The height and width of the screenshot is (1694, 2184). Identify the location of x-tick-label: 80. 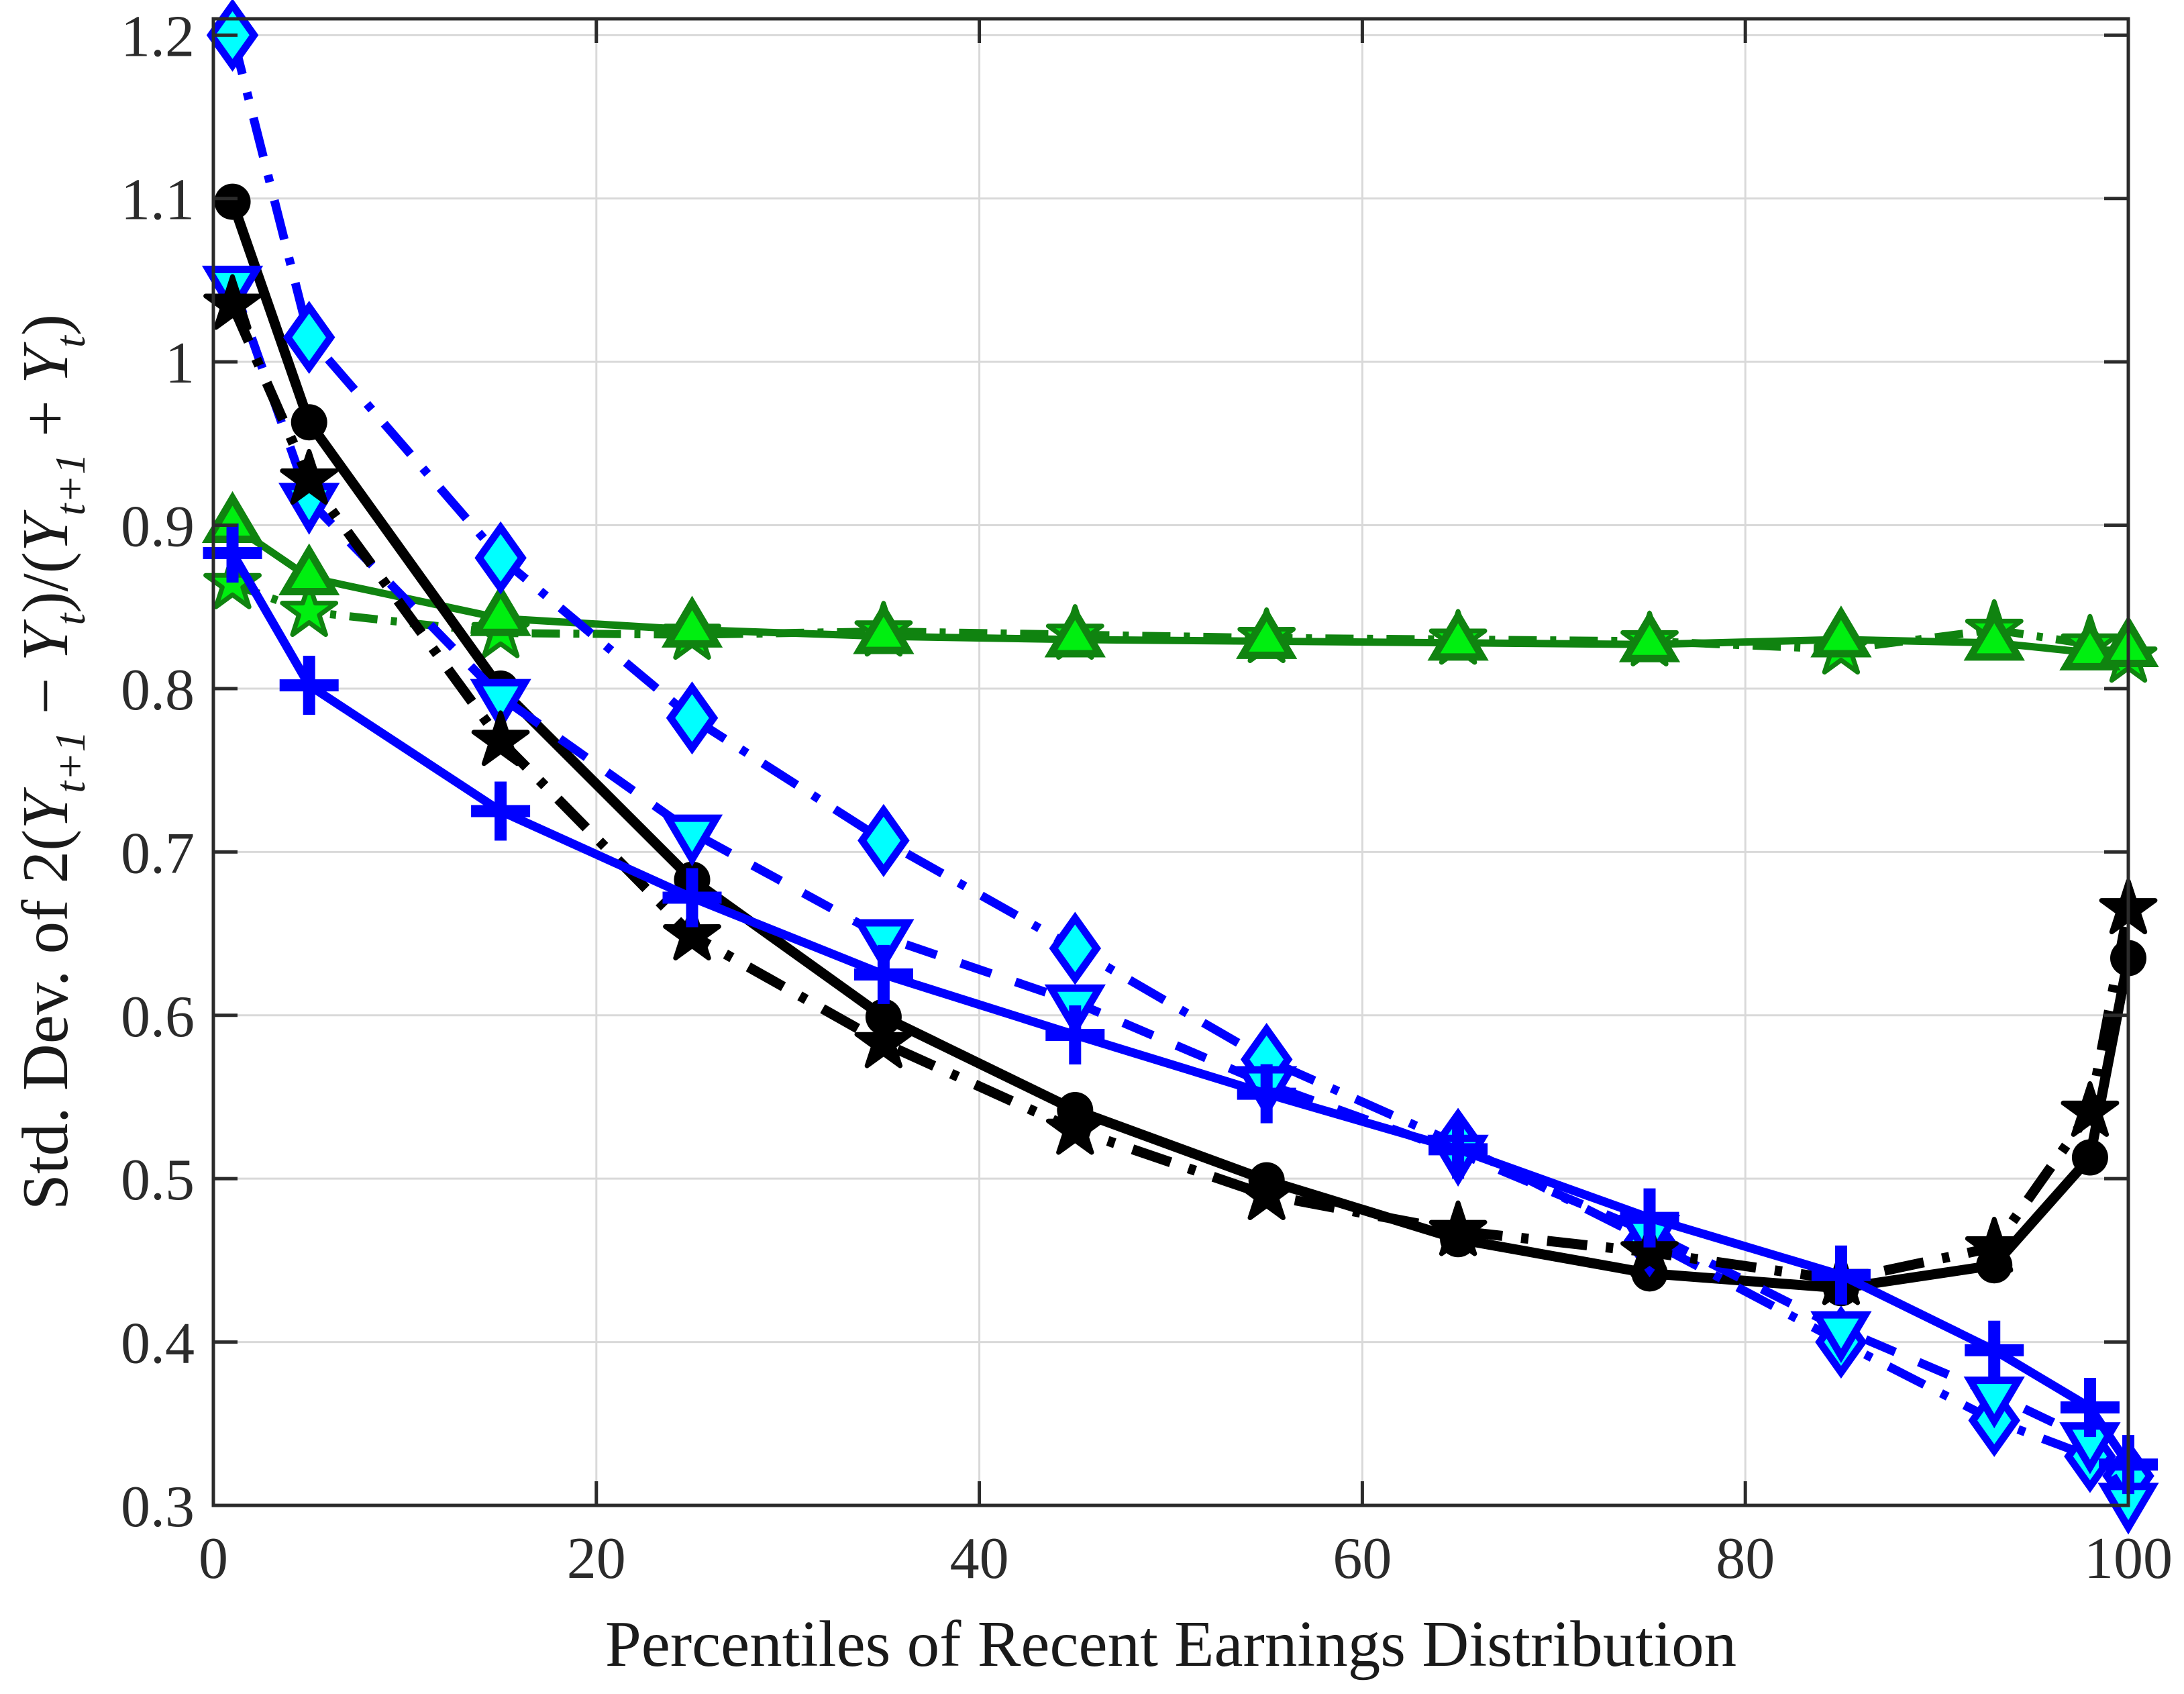
(1746, 1558).